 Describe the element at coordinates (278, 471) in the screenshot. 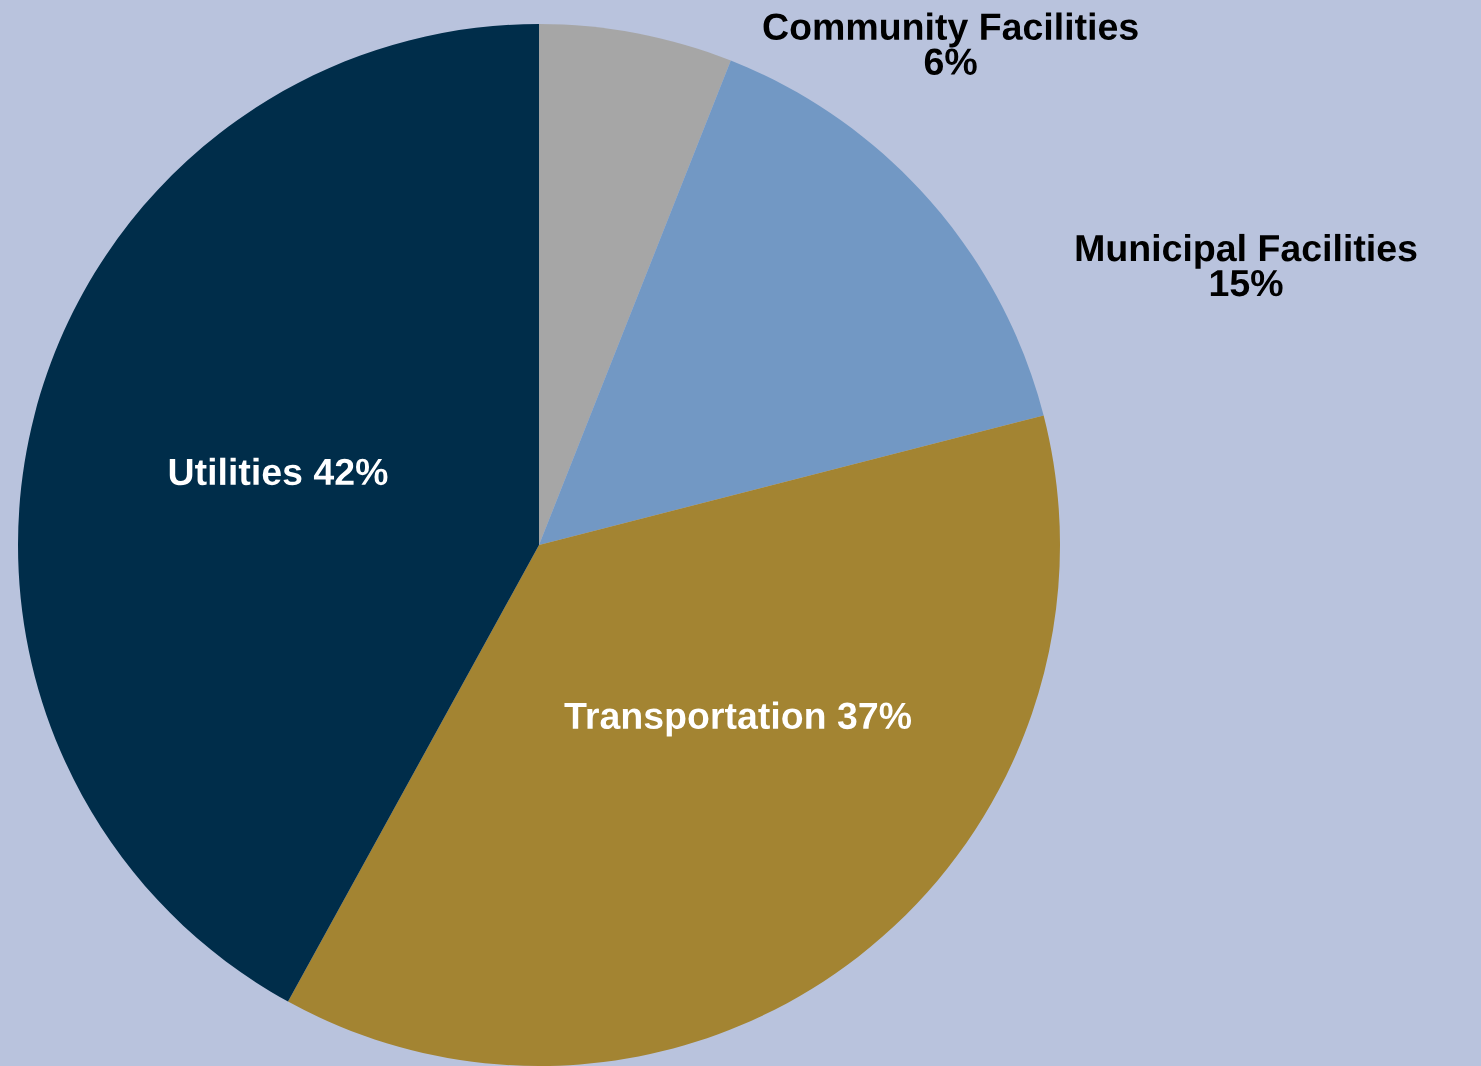

I see `slice-label: Utilities 42%` at that location.